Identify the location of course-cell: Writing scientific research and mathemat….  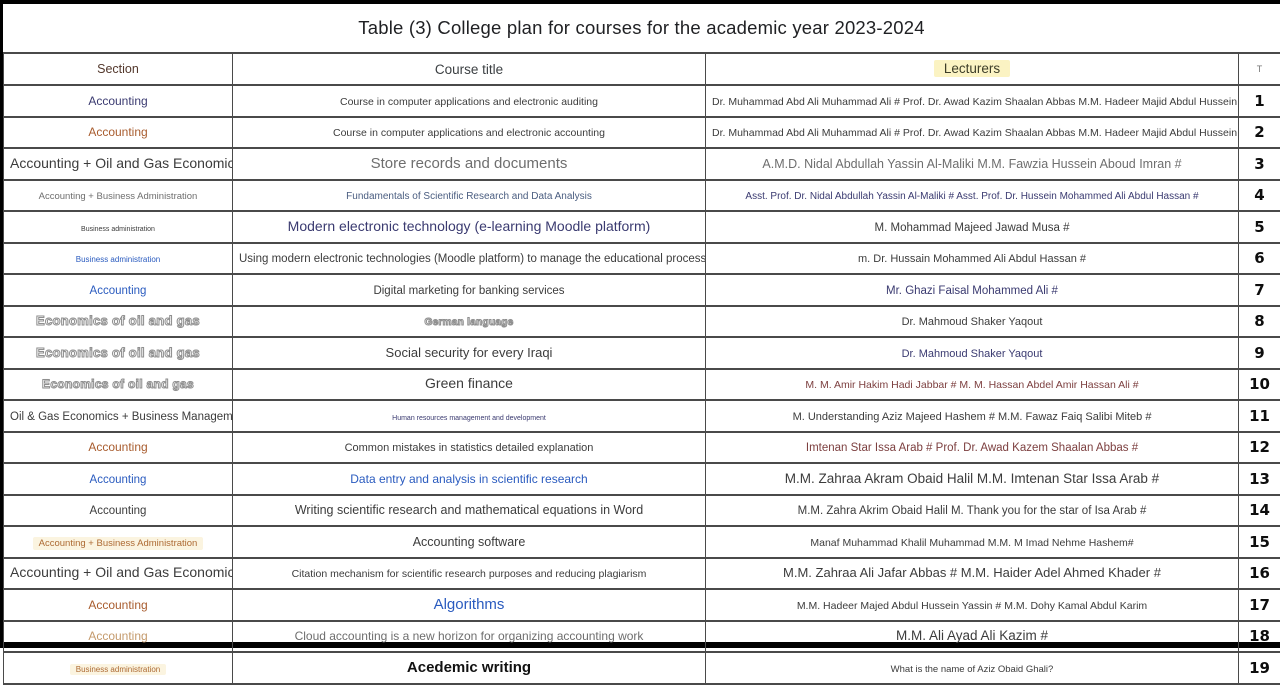
(469, 511).